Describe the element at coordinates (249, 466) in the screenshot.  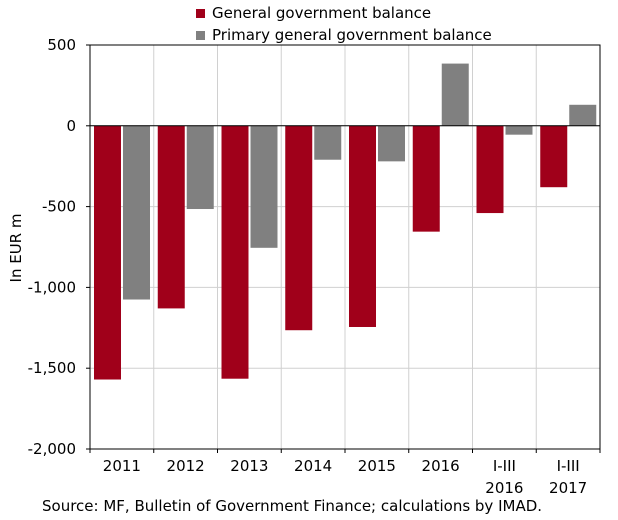
I see `x-tick-label: 2013` at that location.